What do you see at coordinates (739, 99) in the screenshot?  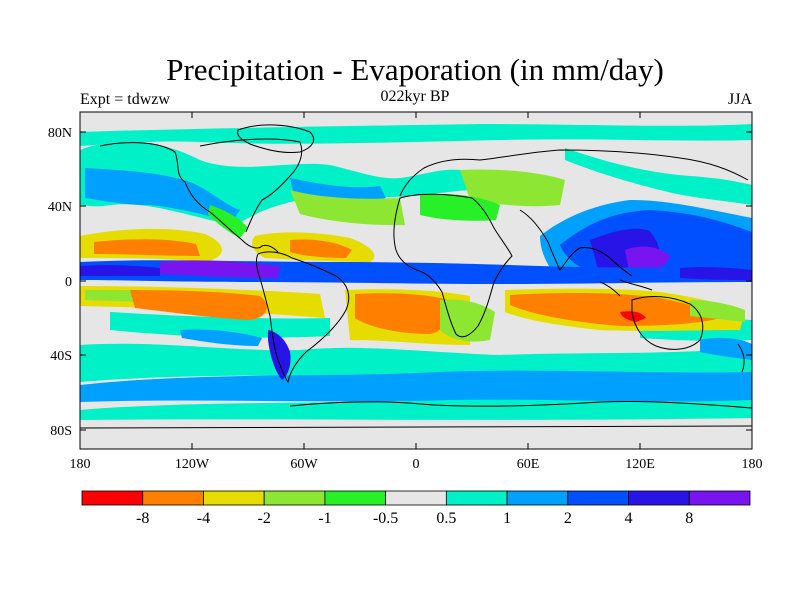 I see `season-label: JJA` at bounding box center [739, 99].